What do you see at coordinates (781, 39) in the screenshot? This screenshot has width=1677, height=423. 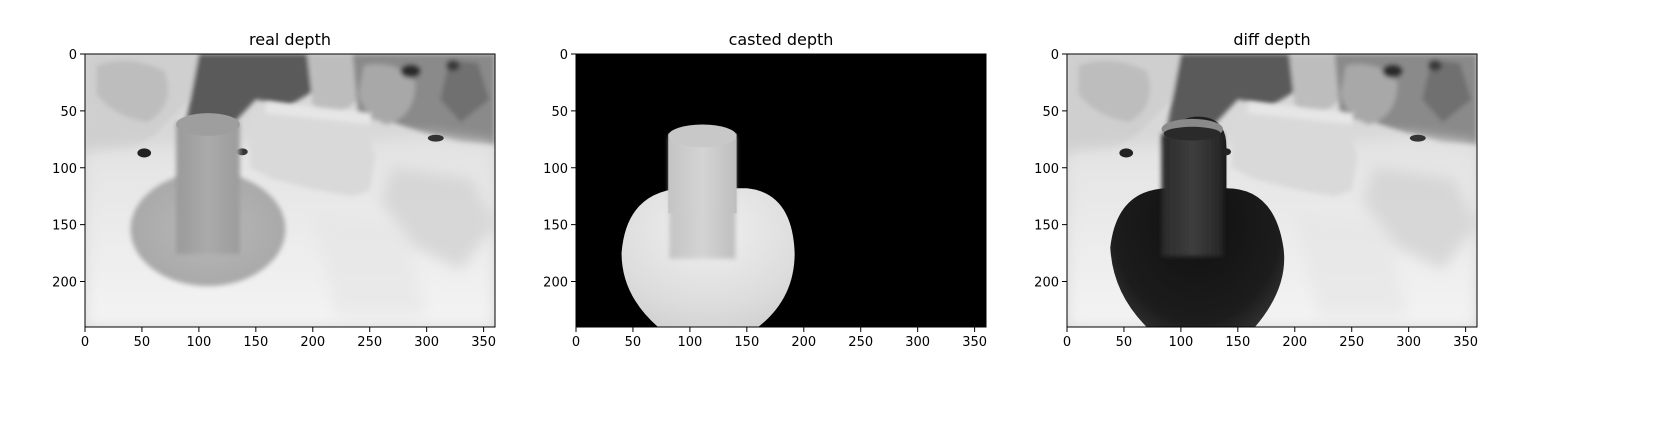 I see `casted-depth-title: casted depth` at bounding box center [781, 39].